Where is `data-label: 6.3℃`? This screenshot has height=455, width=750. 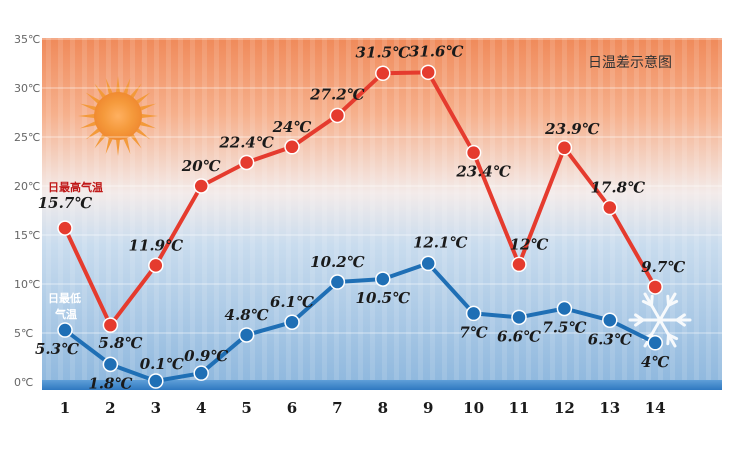 data-label: 6.3℃ is located at coordinates (610, 339).